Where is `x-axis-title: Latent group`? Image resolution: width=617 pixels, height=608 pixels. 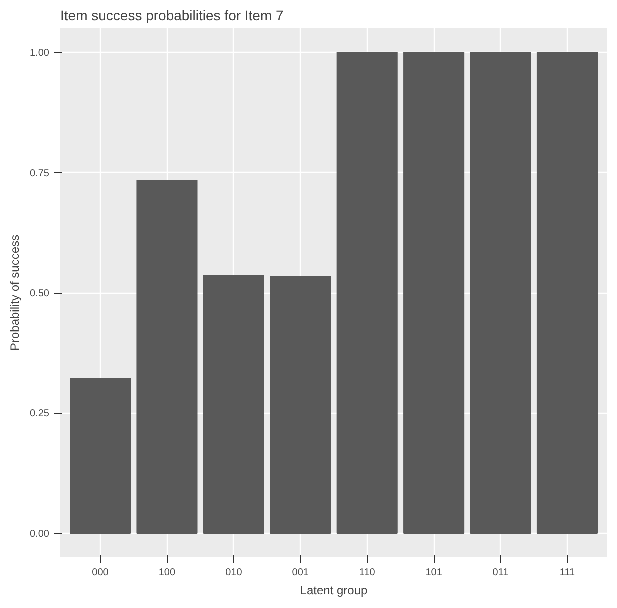 x-axis-title: Latent group is located at coordinates (334, 591).